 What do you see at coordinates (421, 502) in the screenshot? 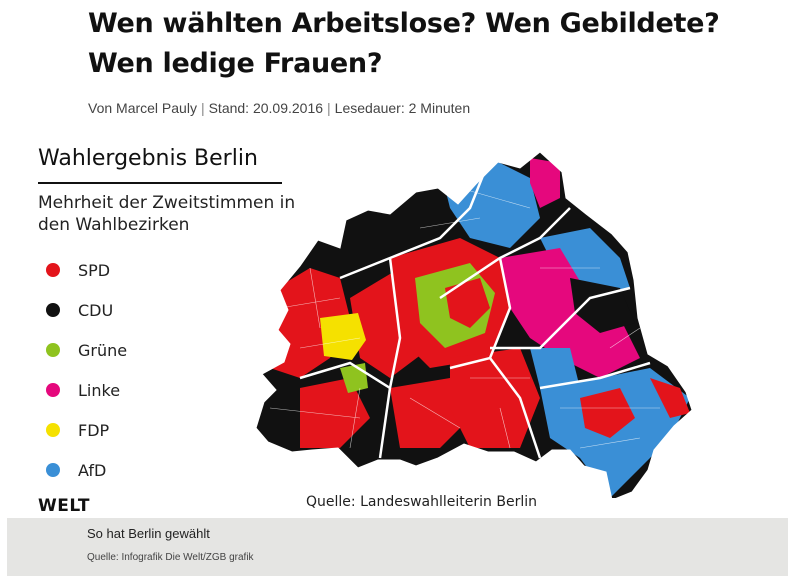
I see `map-source: Quelle: Landeswahlleiterin Berlin` at bounding box center [421, 502].